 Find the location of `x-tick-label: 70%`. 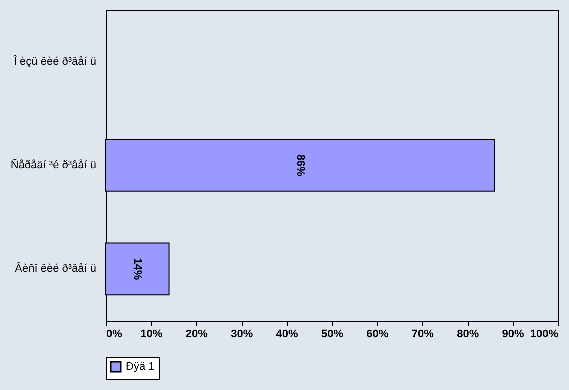

x-tick-label: 70% is located at coordinates (423, 334).